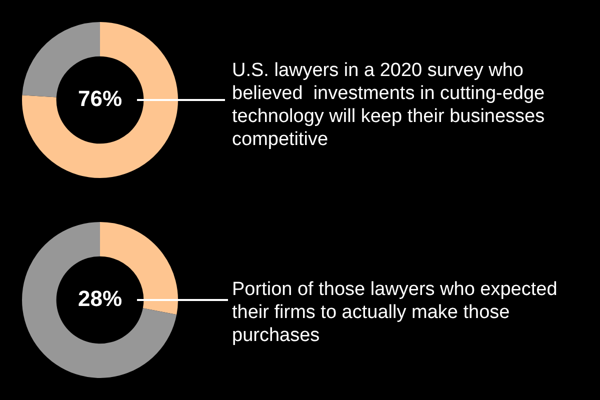 The image size is (600, 400). I want to click on text: U.S. lawyers in a 2020 survey who believed investments in cutting-edge technology will keep their businesses competitive, so click(389, 105).